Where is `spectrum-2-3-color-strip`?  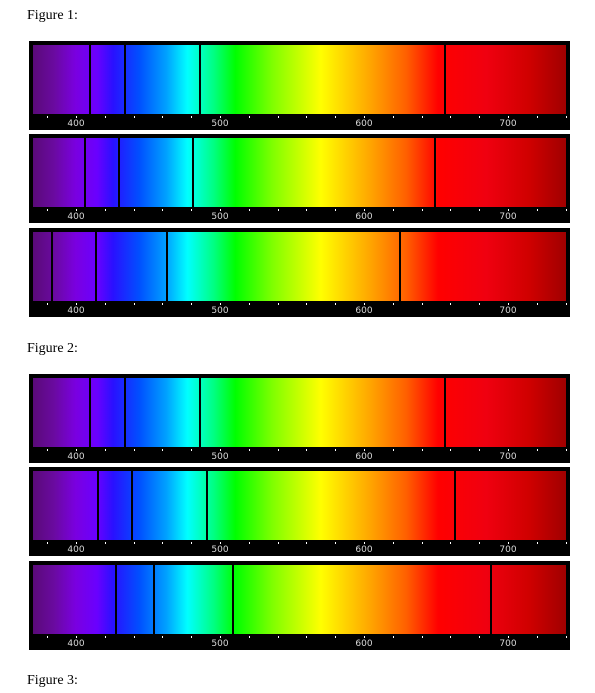
spectrum-2-3-color-strip is located at coordinates (299, 599).